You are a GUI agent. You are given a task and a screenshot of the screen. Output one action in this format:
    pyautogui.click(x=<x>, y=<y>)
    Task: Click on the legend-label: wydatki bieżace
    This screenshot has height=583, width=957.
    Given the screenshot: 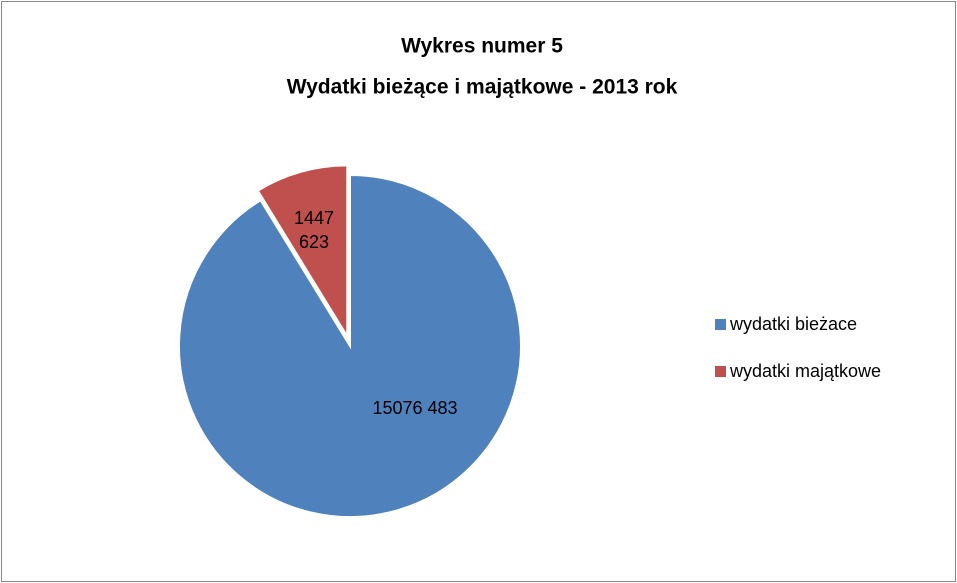 What is the action you would take?
    pyautogui.click(x=793, y=324)
    